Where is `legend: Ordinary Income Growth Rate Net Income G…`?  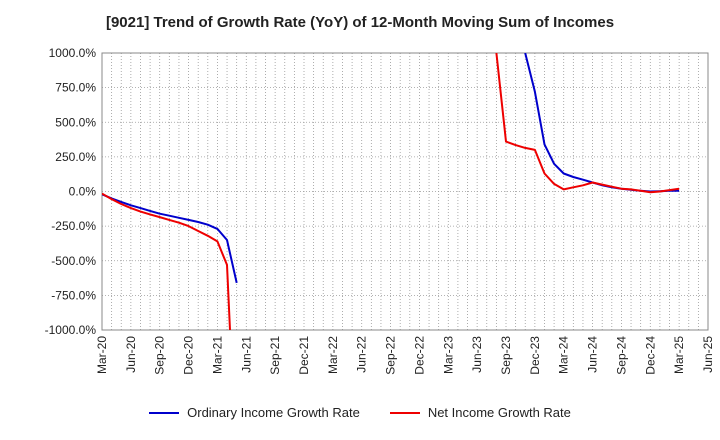
legend: Ordinary Income Growth Rate Net Income G… is located at coordinates (360, 412).